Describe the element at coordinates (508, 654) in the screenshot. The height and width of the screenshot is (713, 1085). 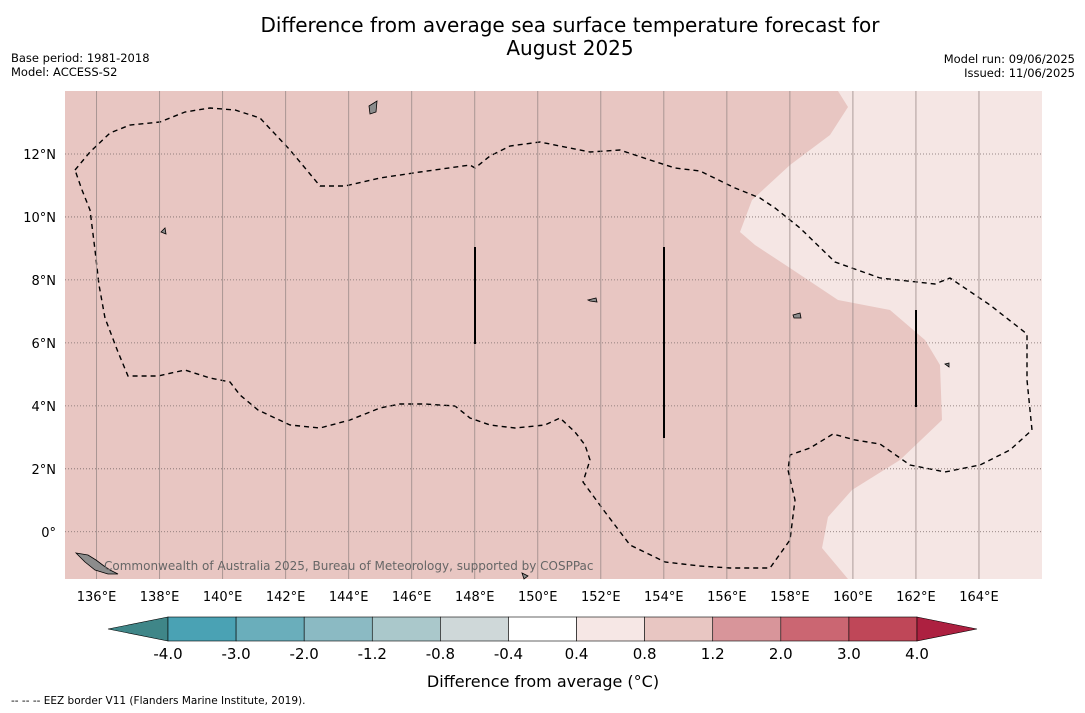
I see `colorbar-tick-label: -0.4` at that location.